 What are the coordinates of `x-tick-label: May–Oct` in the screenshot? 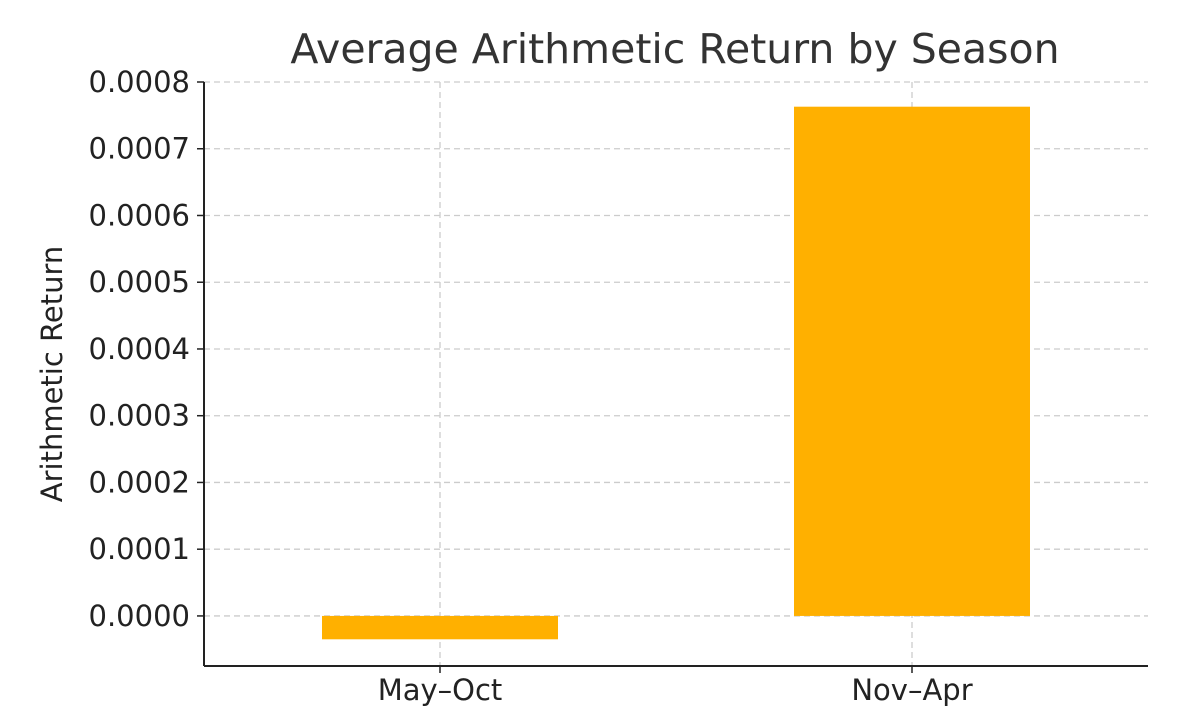 It's located at (440, 690).